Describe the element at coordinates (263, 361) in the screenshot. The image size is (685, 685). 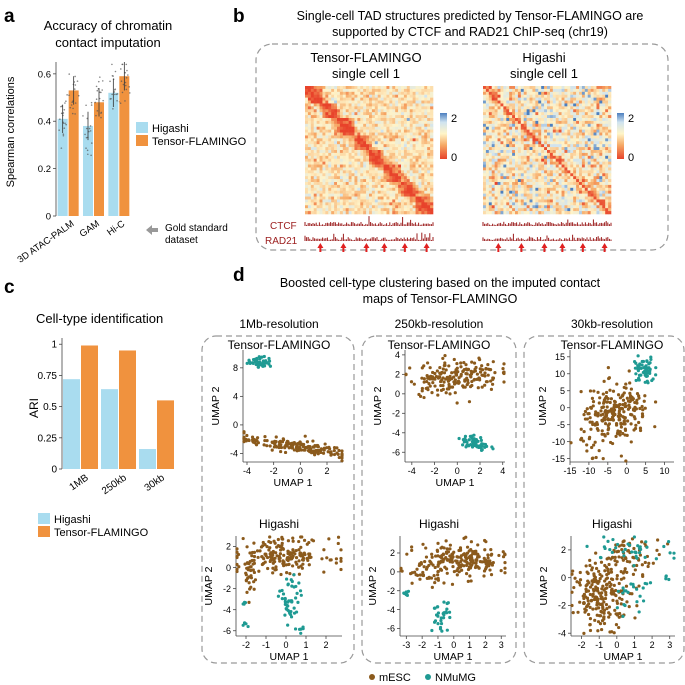
I see `point-nmumg` at that location.